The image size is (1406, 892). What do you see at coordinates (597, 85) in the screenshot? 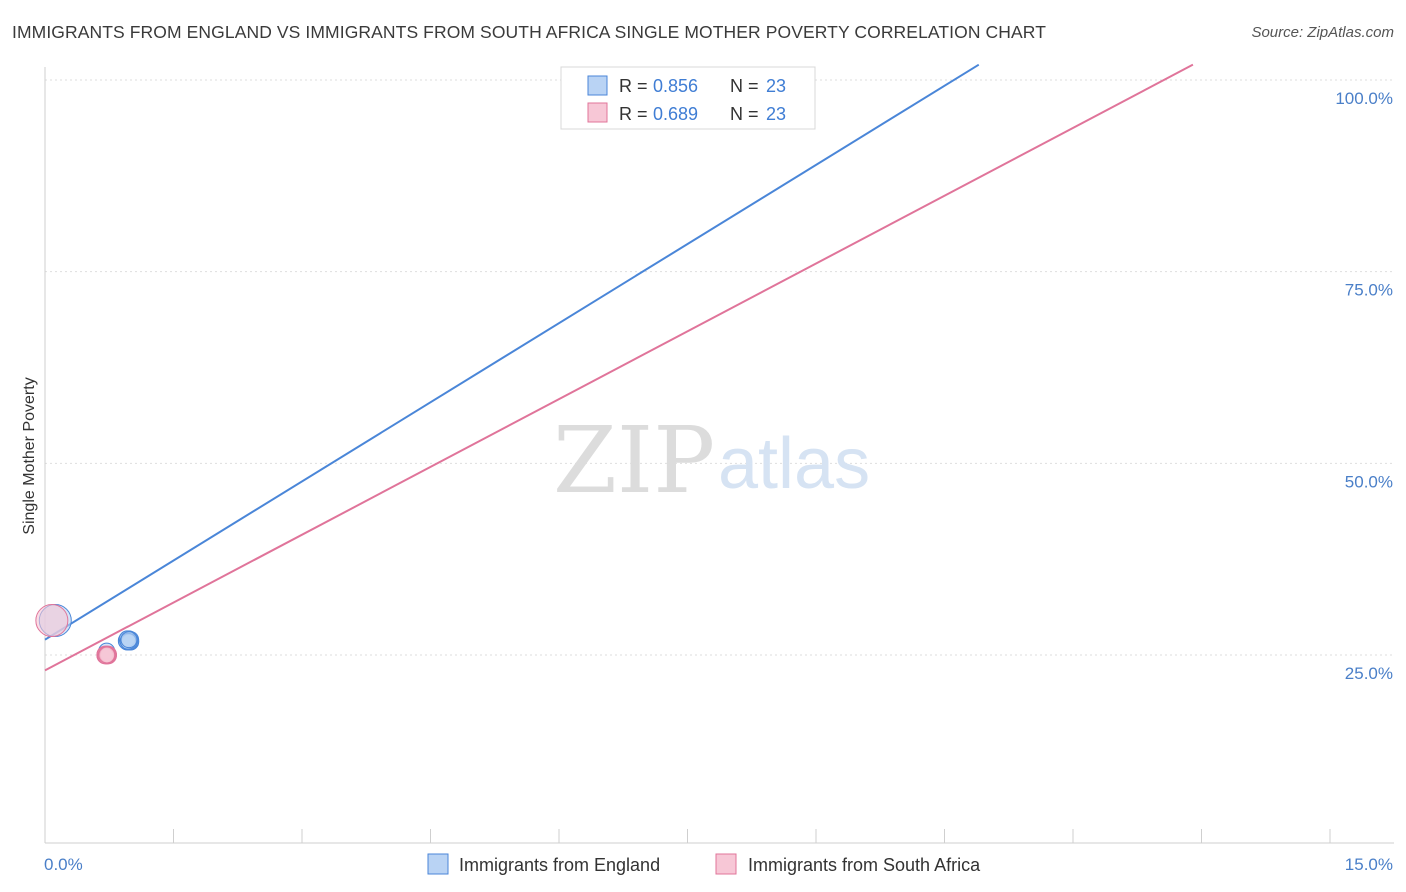
I see `legend-swatch-england` at bounding box center [597, 85].